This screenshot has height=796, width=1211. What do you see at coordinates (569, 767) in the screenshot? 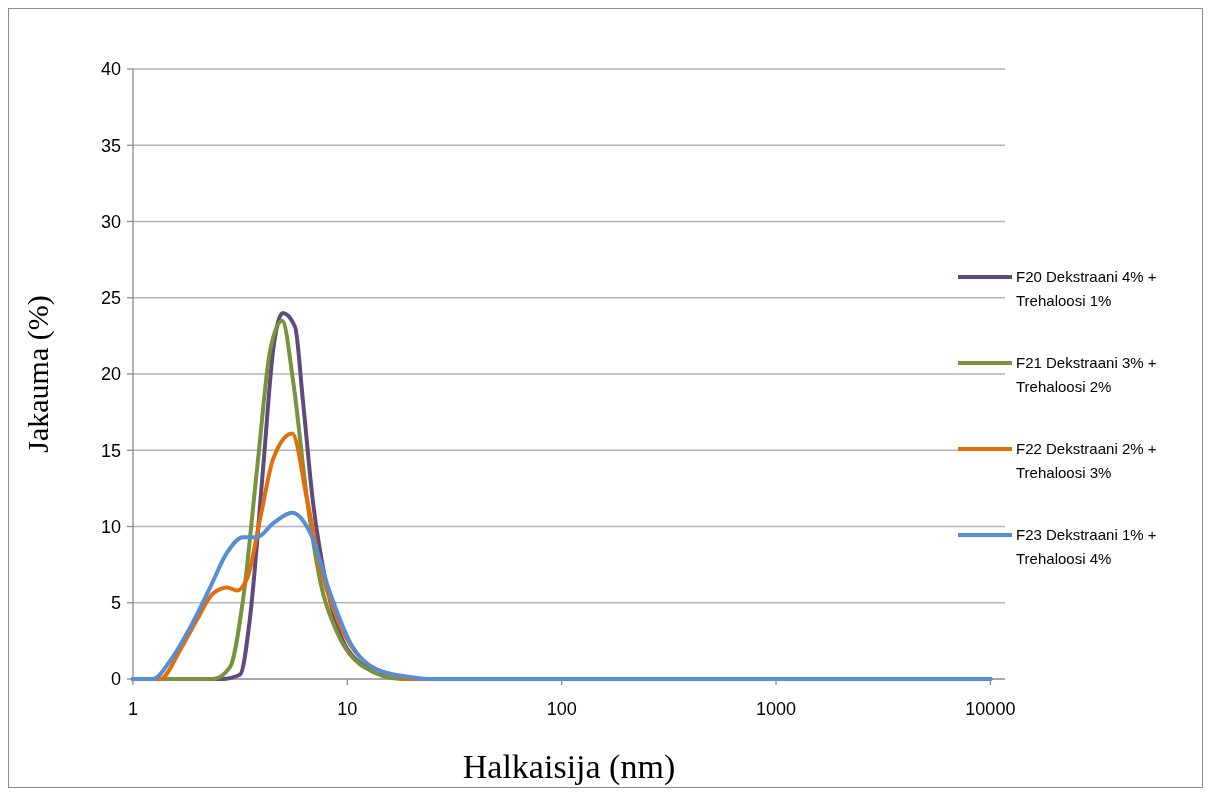
I see `x-axis-title: Halkaisija (nm)` at bounding box center [569, 767].